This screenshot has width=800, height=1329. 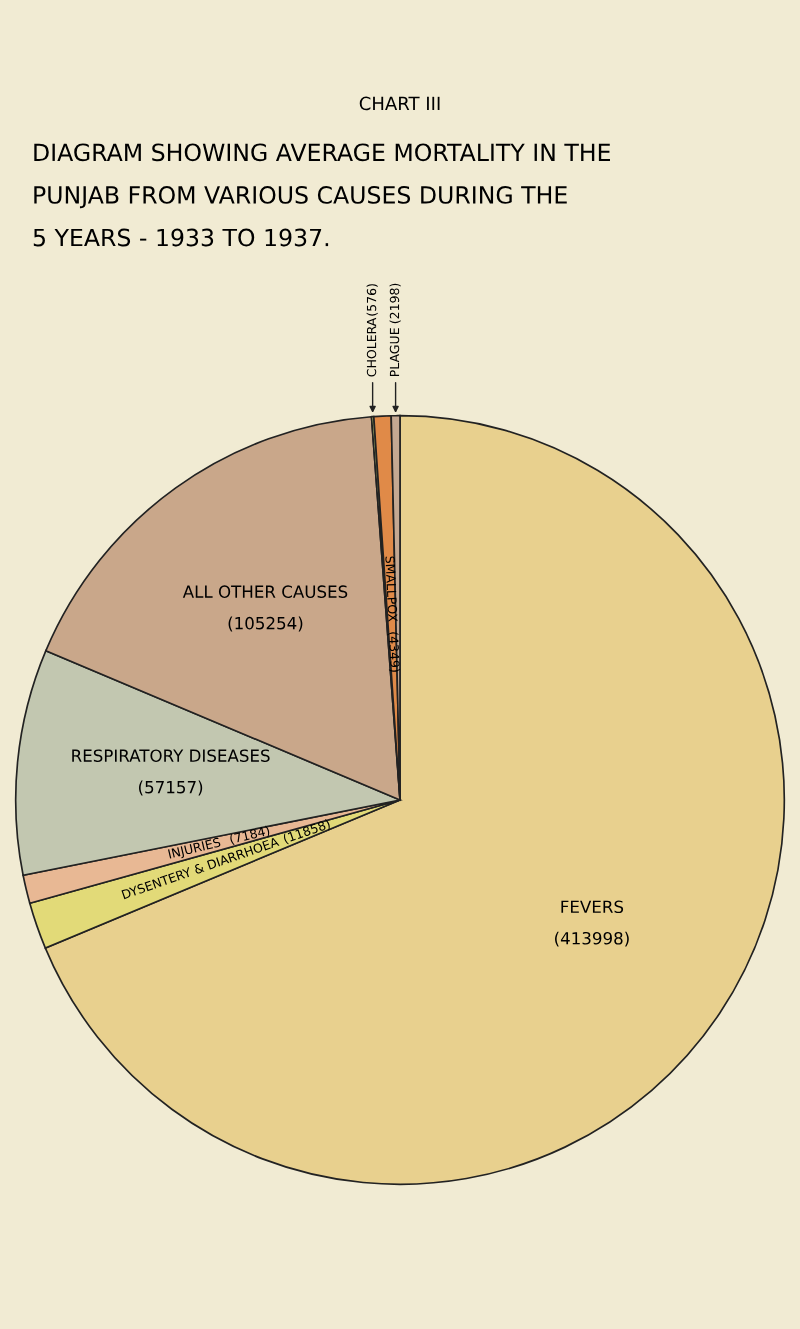 I want to click on chart-title: CHART III, so click(x=399, y=103).